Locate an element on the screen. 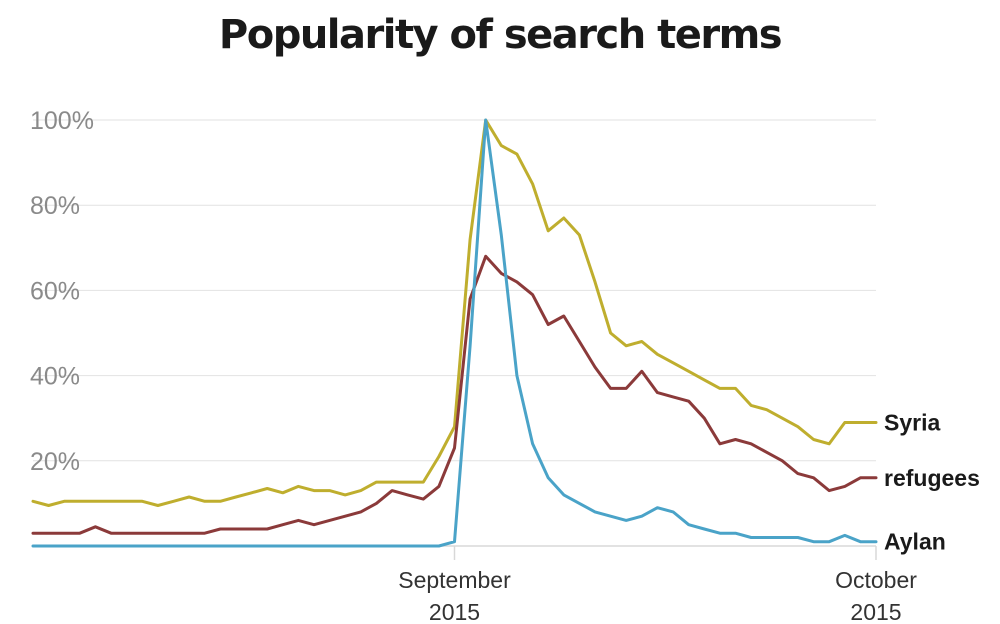  series-label-refugees: refugees is located at coordinates (932, 478).